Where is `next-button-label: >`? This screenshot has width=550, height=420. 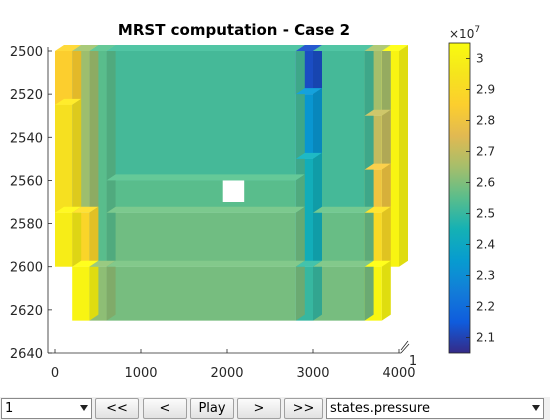
next-button-label: > is located at coordinates (259, 408).